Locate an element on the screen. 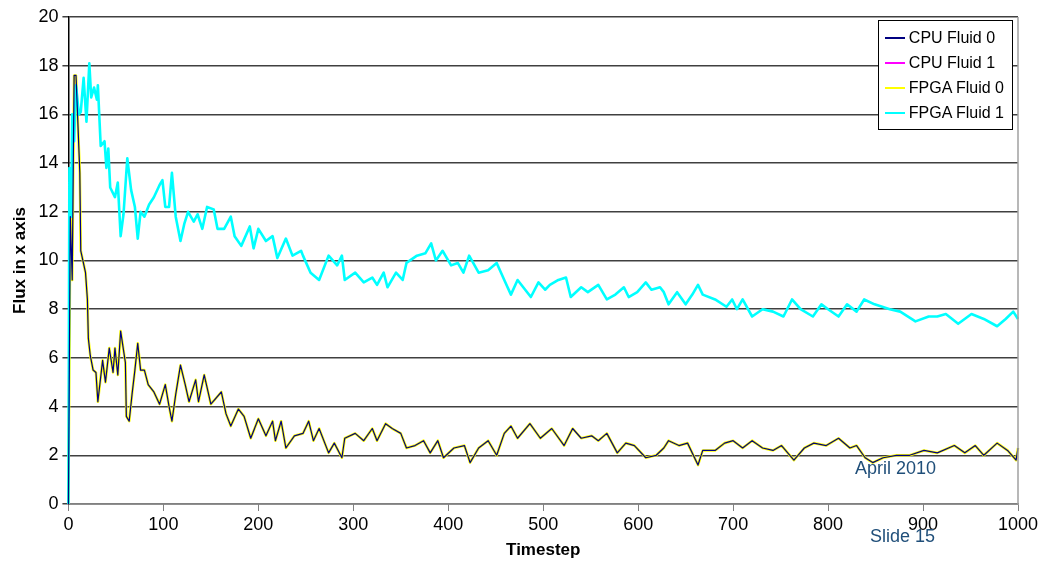  x-axis-title: Timestep is located at coordinates (543, 550).